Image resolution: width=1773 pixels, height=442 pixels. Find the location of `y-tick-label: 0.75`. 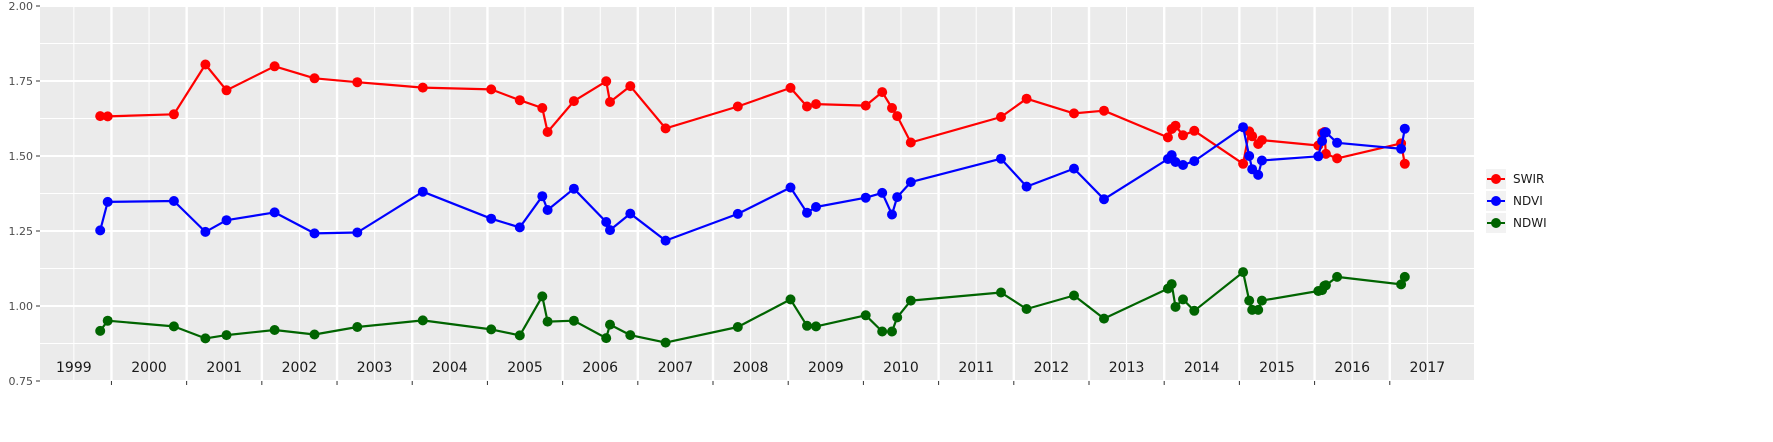

y-tick-label: 0.75 is located at coordinates (21, 381).